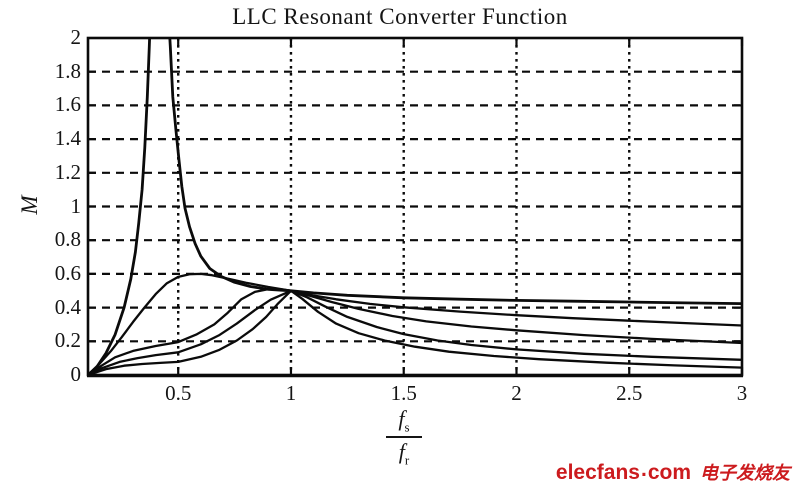 This screenshot has height=493, width=800. I want to click on x-tick-label: 3, so click(742, 393).